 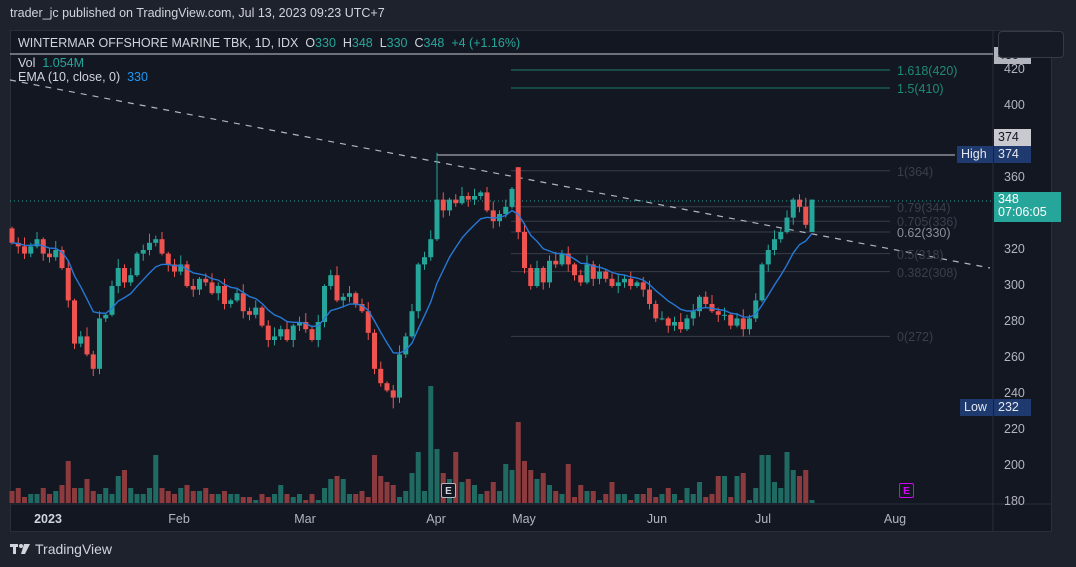 I want to click on price-tick: 240, so click(x=1014, y=393).